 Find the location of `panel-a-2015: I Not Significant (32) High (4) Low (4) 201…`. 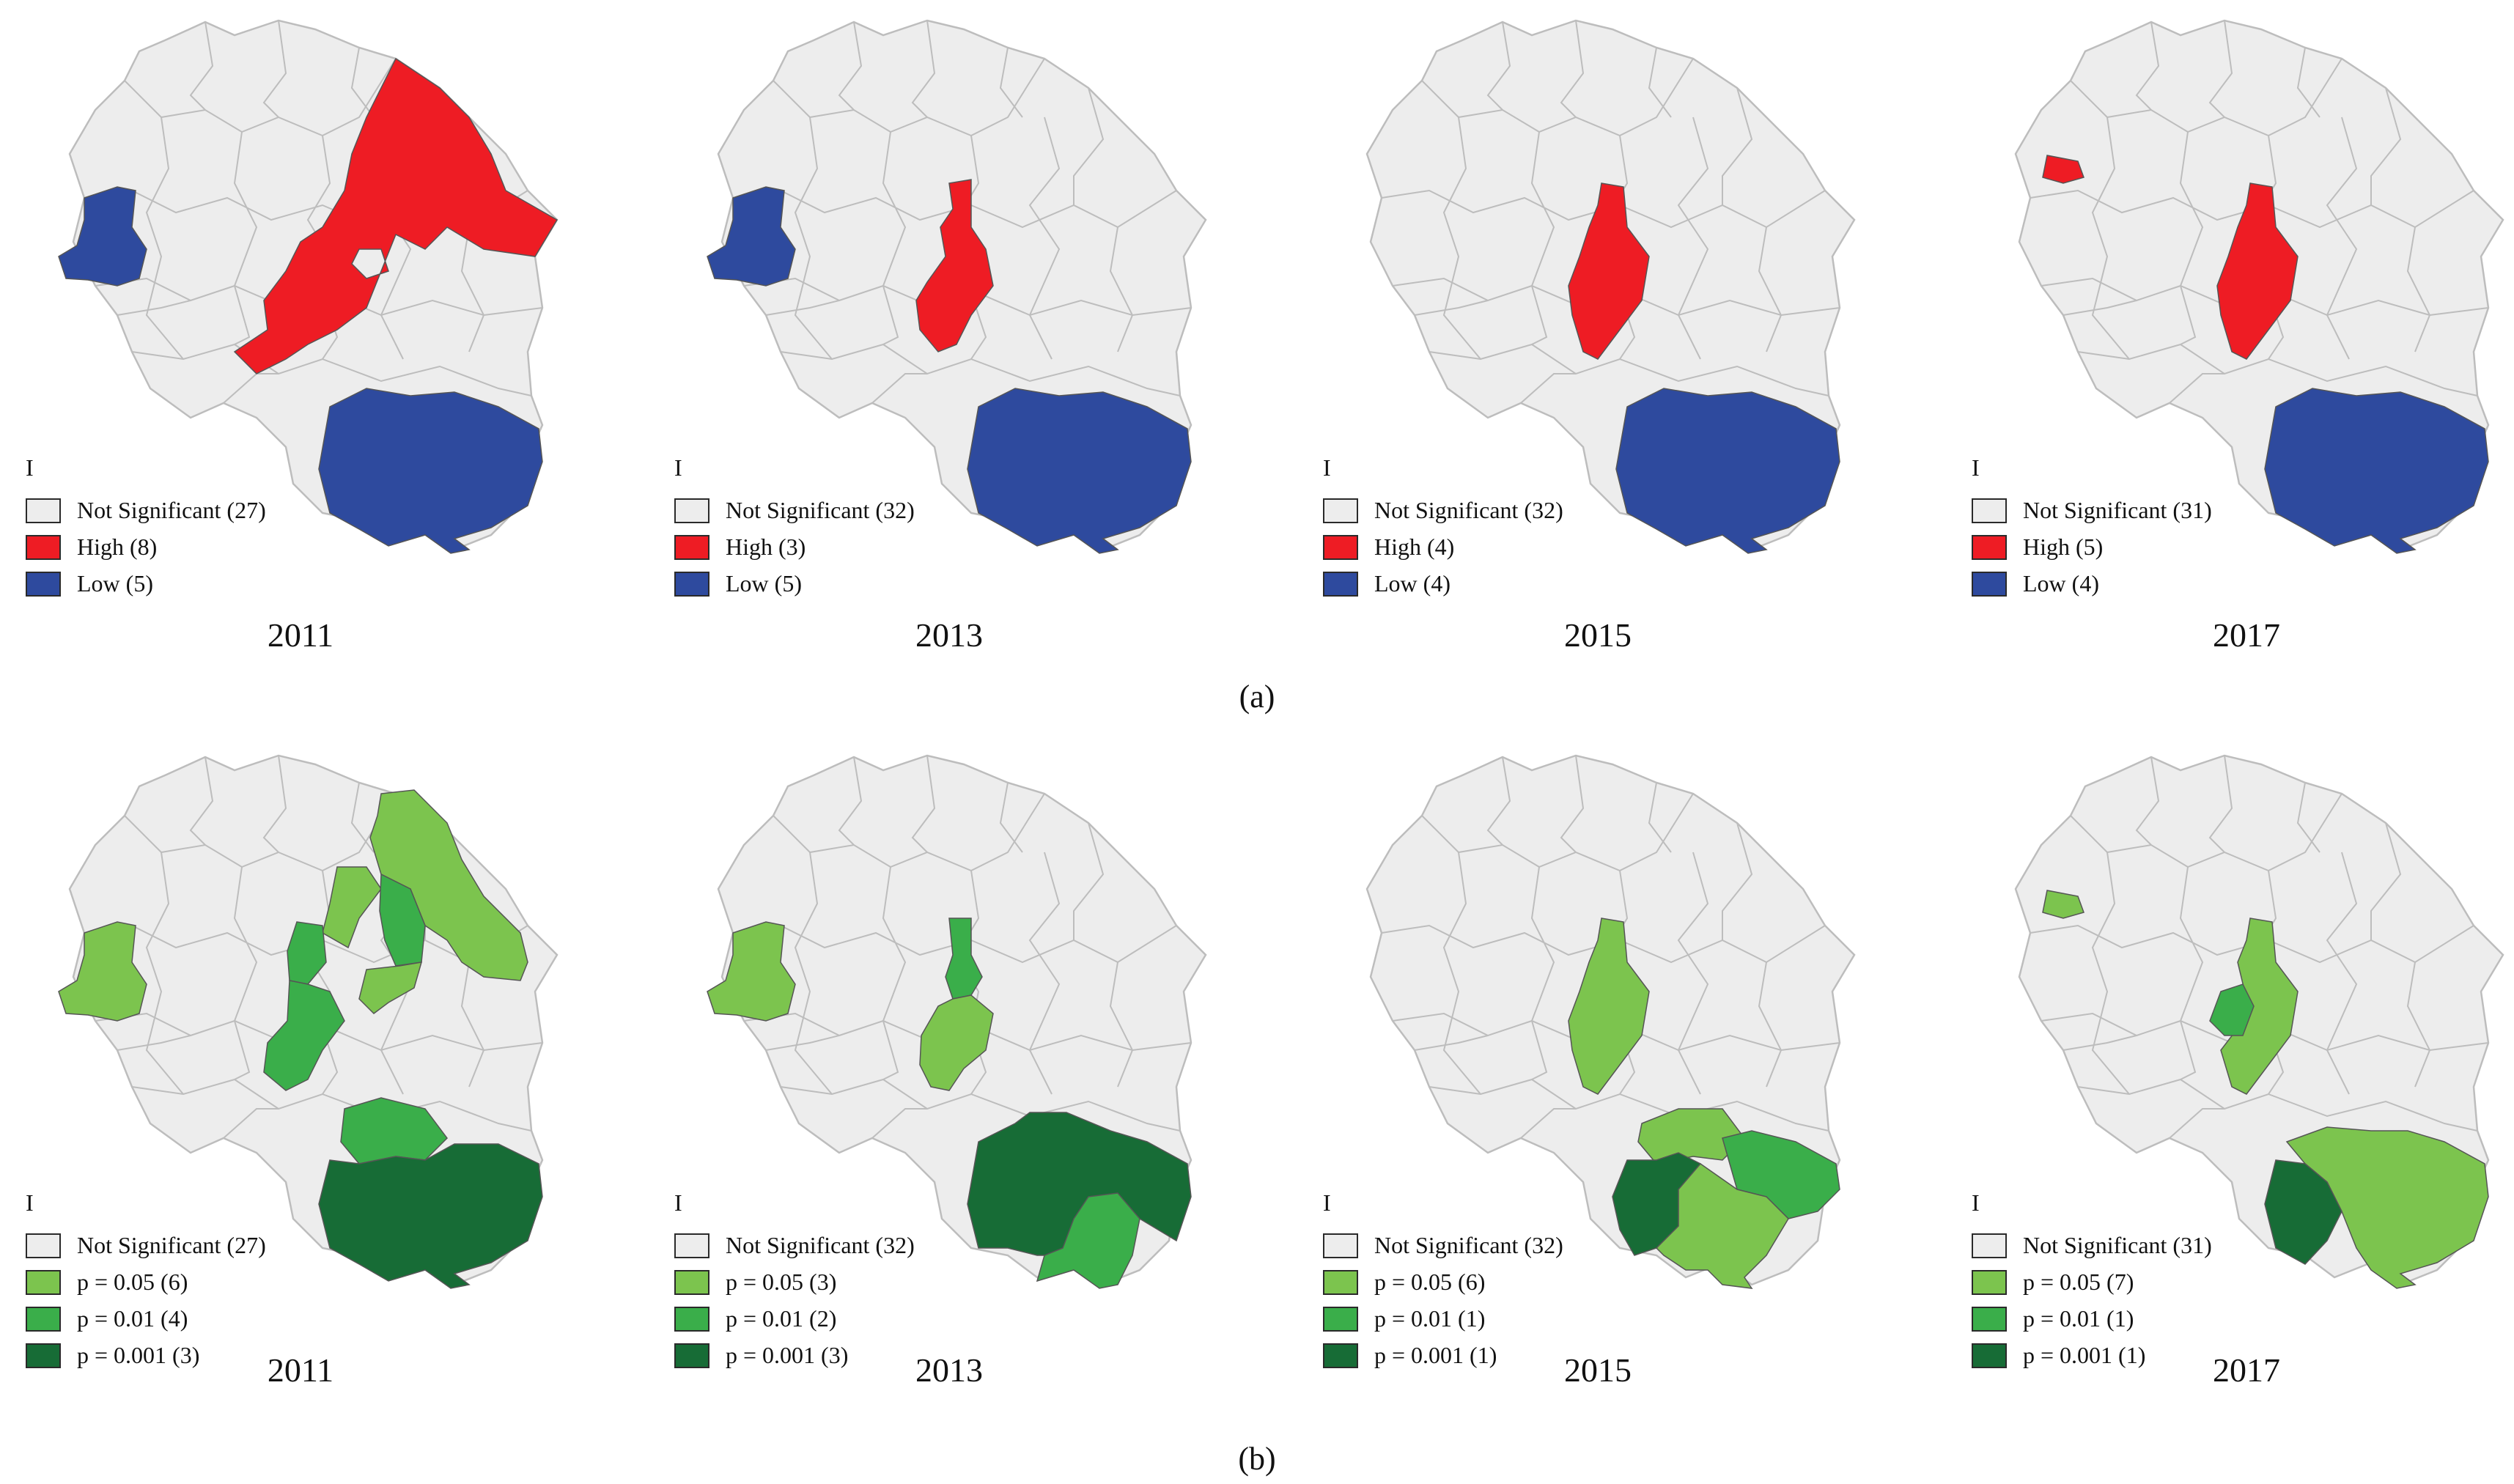

panel-a-2015: I Not Significant (32) High (4) Low (4) 201… is located at coordinates (1620, 331).